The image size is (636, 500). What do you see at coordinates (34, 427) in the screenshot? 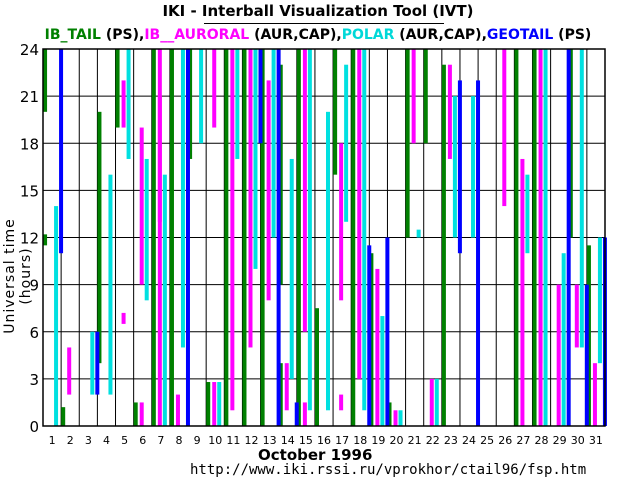
I see `y-tick-label: 0` at bounding box center [34, 427].